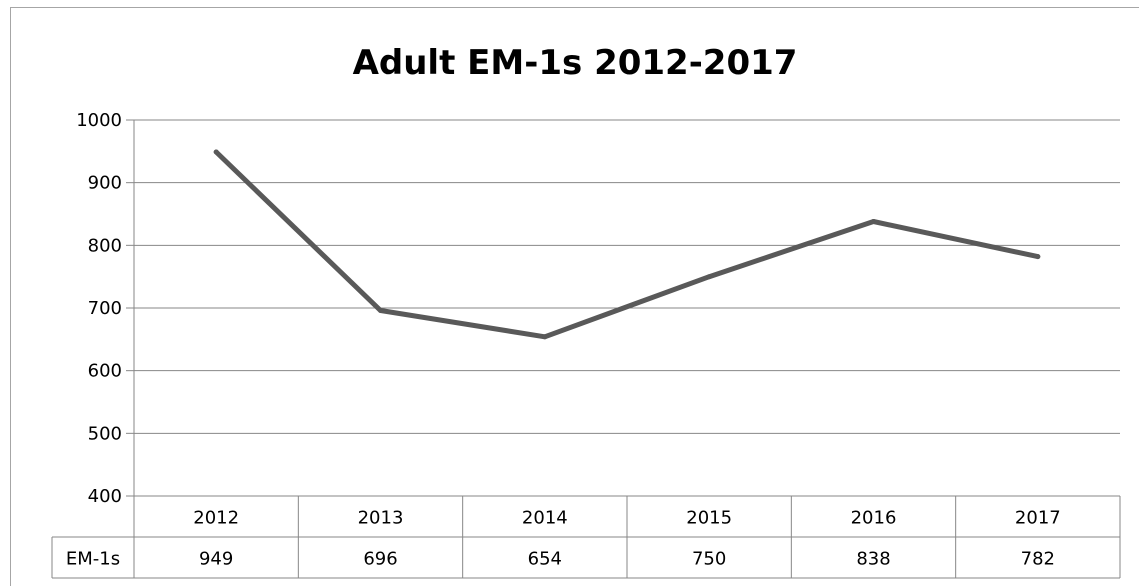 The image size is (1140, 587). I want to click on data-label-2012: 949, so click(216, 559).